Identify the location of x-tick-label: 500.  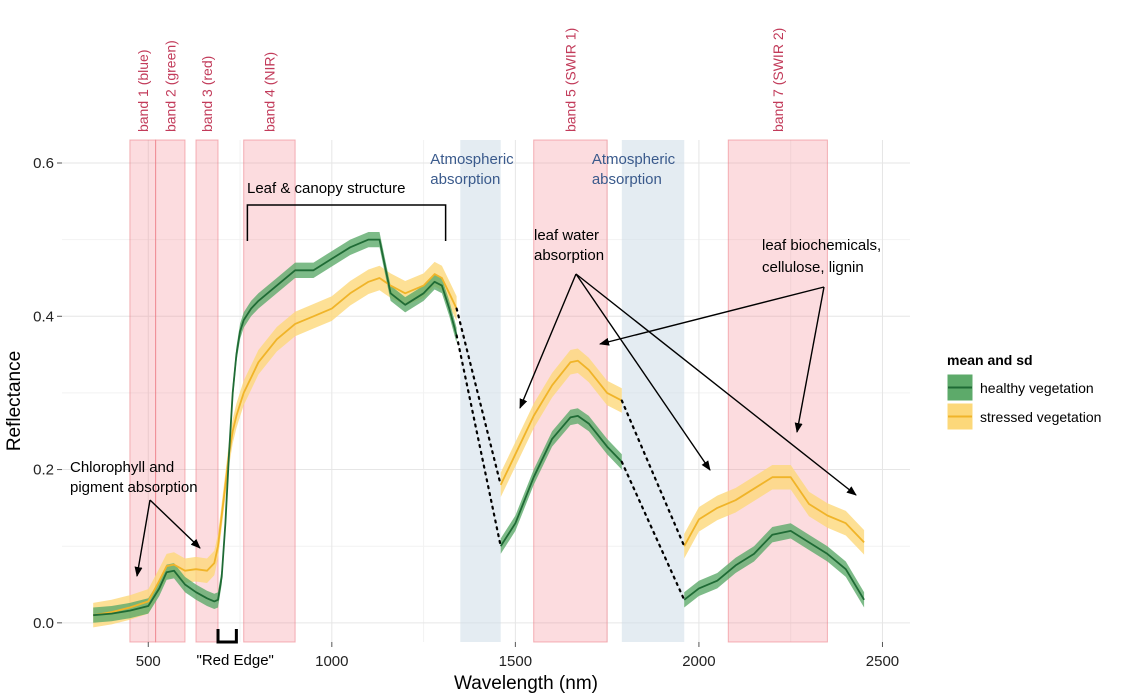
(148, 661).